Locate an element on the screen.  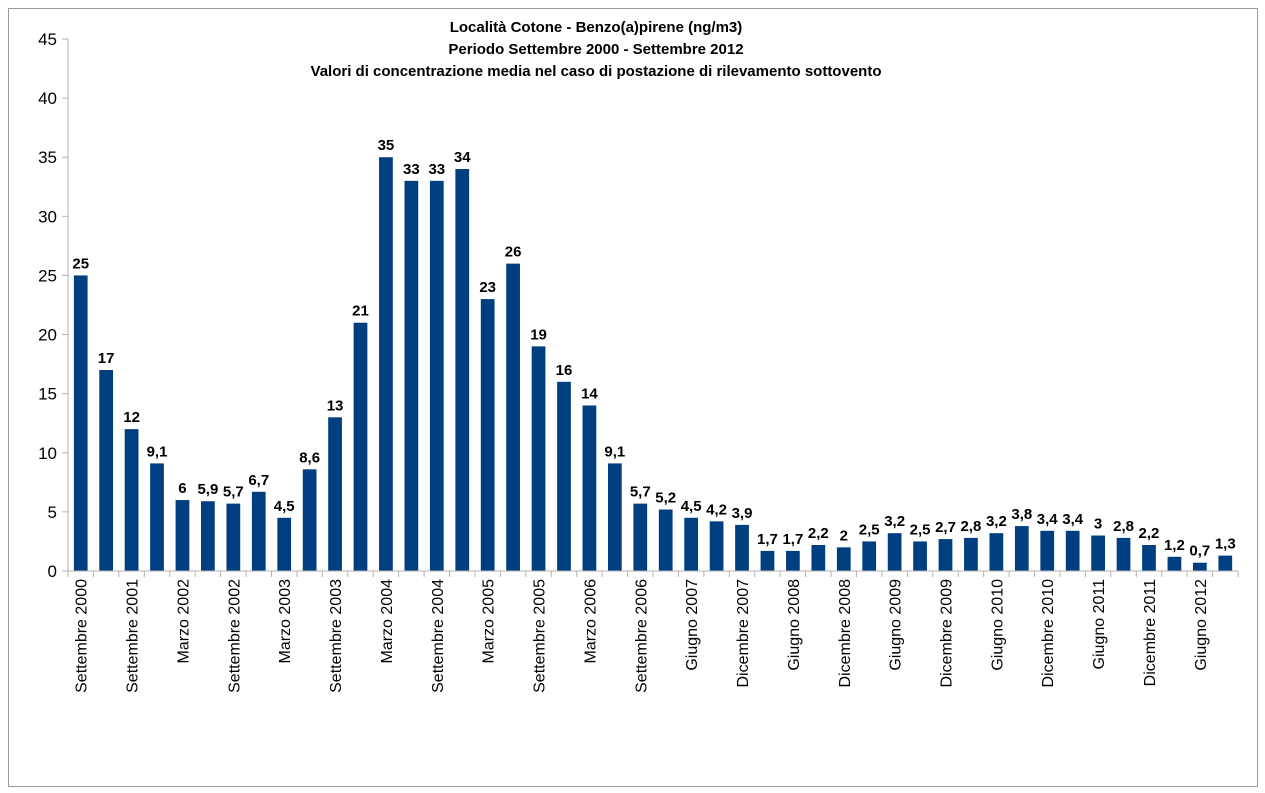
x-tick-label: Giugno 2011 is located at coordinates (1099, 624).